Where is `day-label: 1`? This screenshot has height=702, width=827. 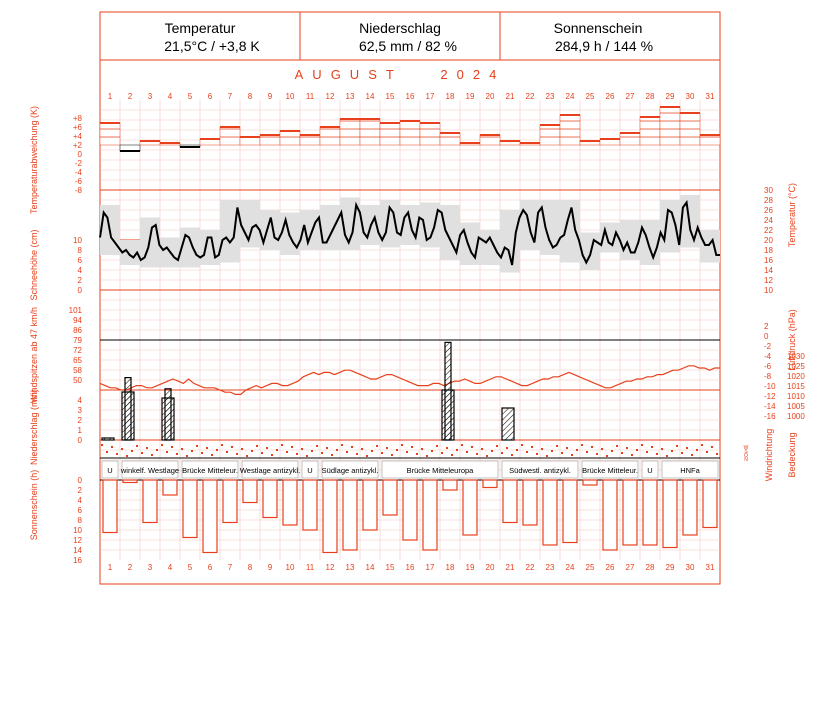
day-label: 1 is located at coordinates (110, 567).